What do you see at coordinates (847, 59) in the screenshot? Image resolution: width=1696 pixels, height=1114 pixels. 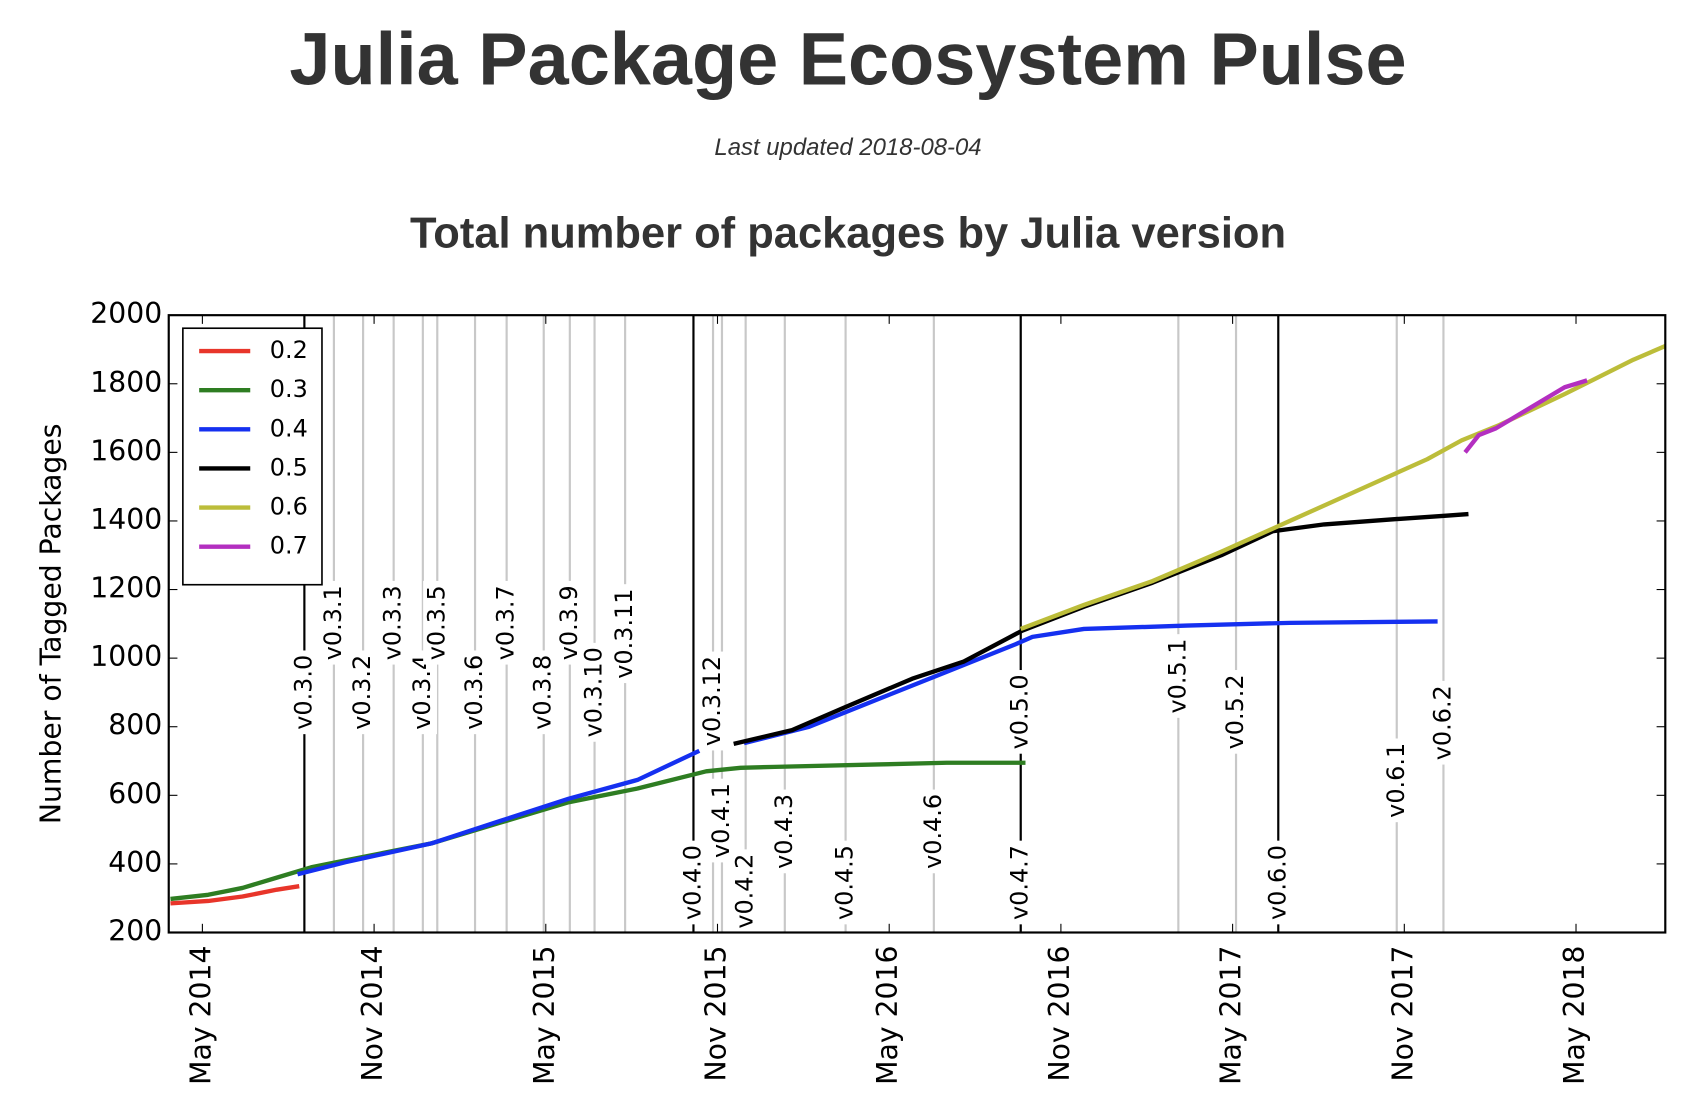 I see `page-title: Julia Package Ecosystem Pulse` at bounding box center [847, 59].